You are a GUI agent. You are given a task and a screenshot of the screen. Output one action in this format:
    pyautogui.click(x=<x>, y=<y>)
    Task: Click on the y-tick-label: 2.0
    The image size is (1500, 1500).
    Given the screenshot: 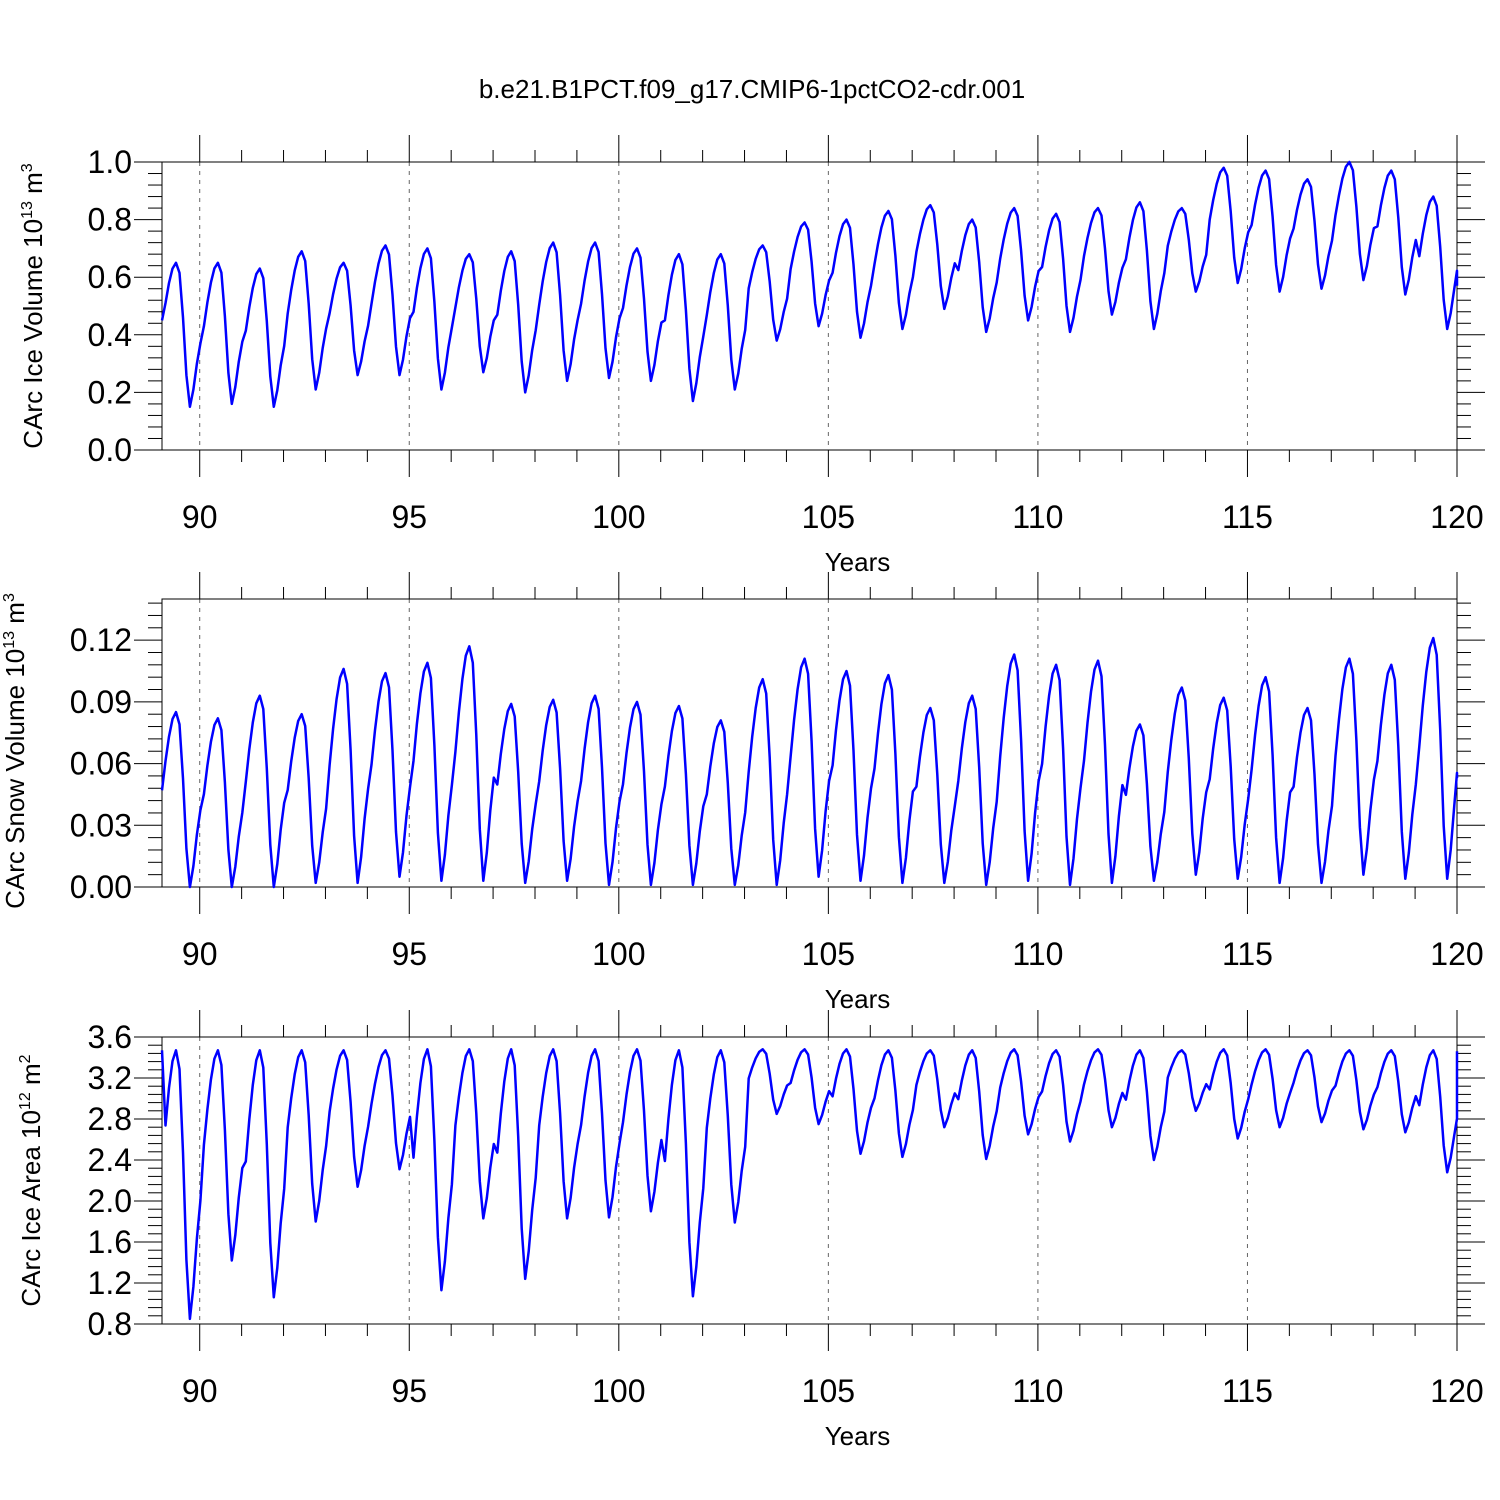 What is the action you would take?
    pyautogui.click(x=110, y=1201)
    